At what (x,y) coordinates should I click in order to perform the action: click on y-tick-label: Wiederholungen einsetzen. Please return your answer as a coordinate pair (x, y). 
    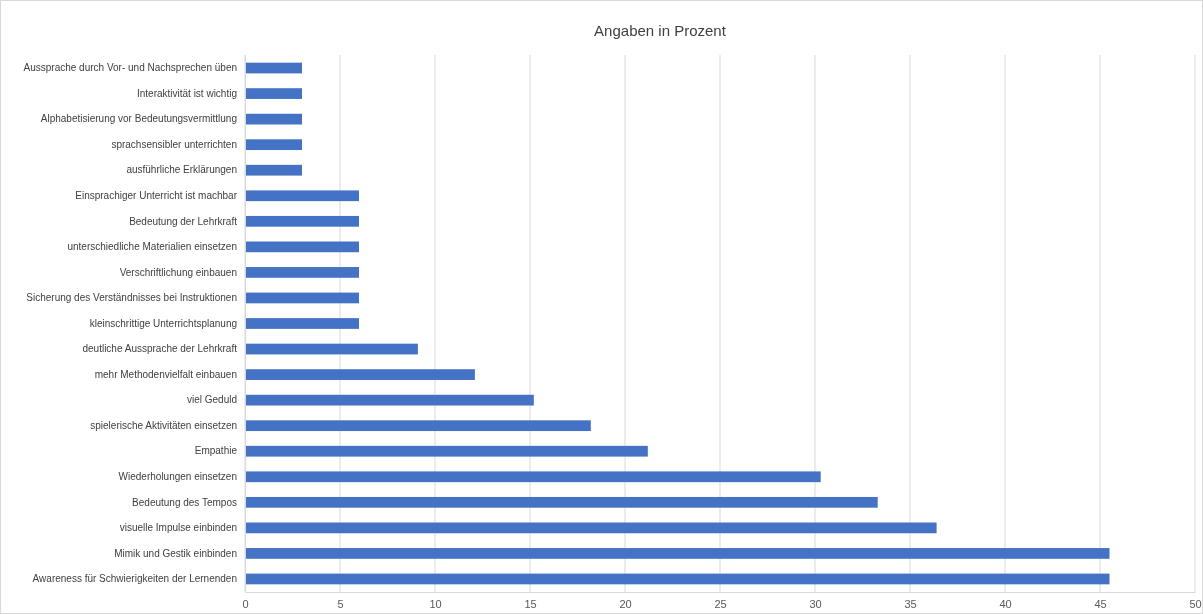
    Looking at the image, I should click on (177, 476).